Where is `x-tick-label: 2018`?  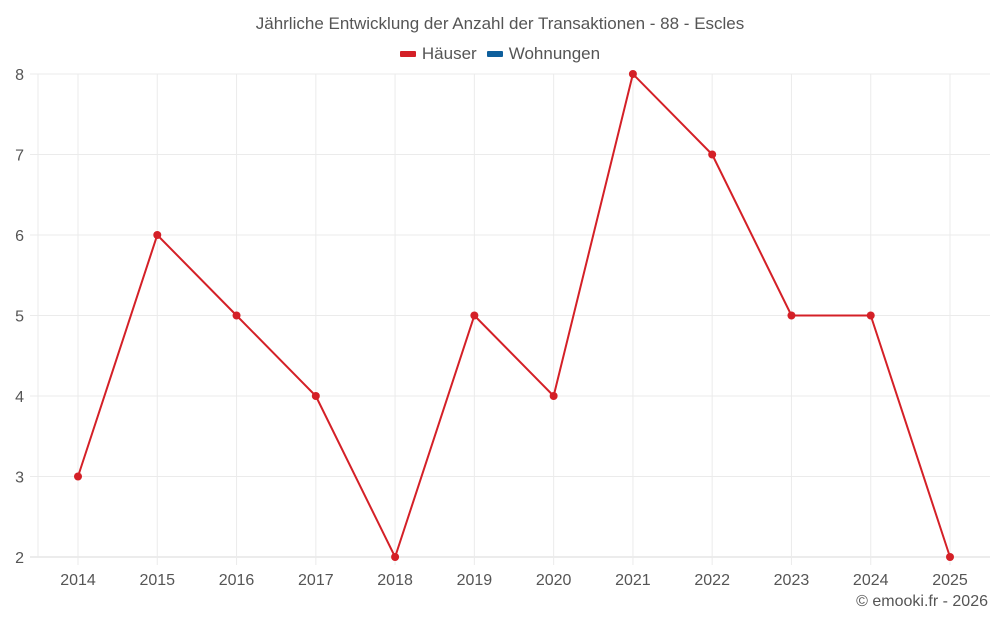
x-tick-label: 2018 is located at coordinates (395, 580).